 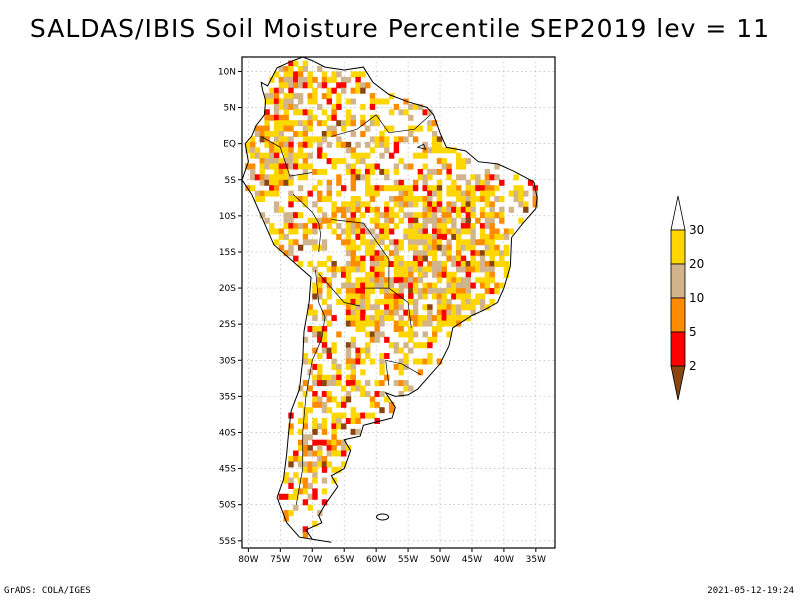 What do you see at coordinates (678, 247) in the screenshot?
I see `legend-swatch` at bounding box center [678, 247].